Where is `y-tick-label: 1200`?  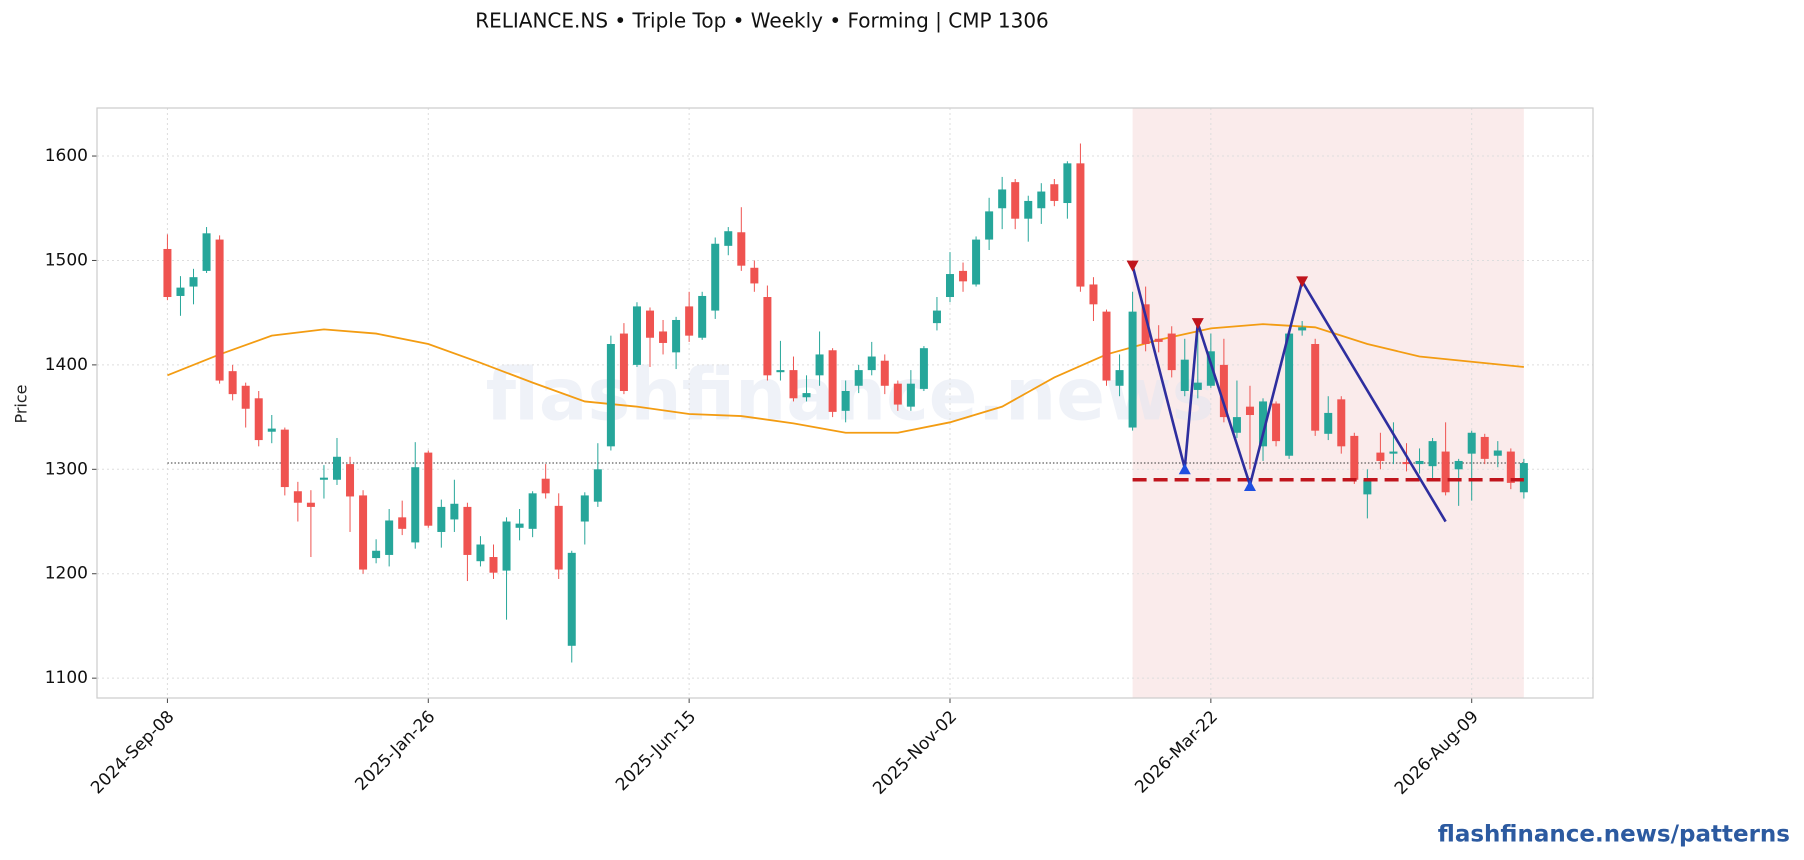 y-tick-label: 1200 is located at coordinates (66, 574).